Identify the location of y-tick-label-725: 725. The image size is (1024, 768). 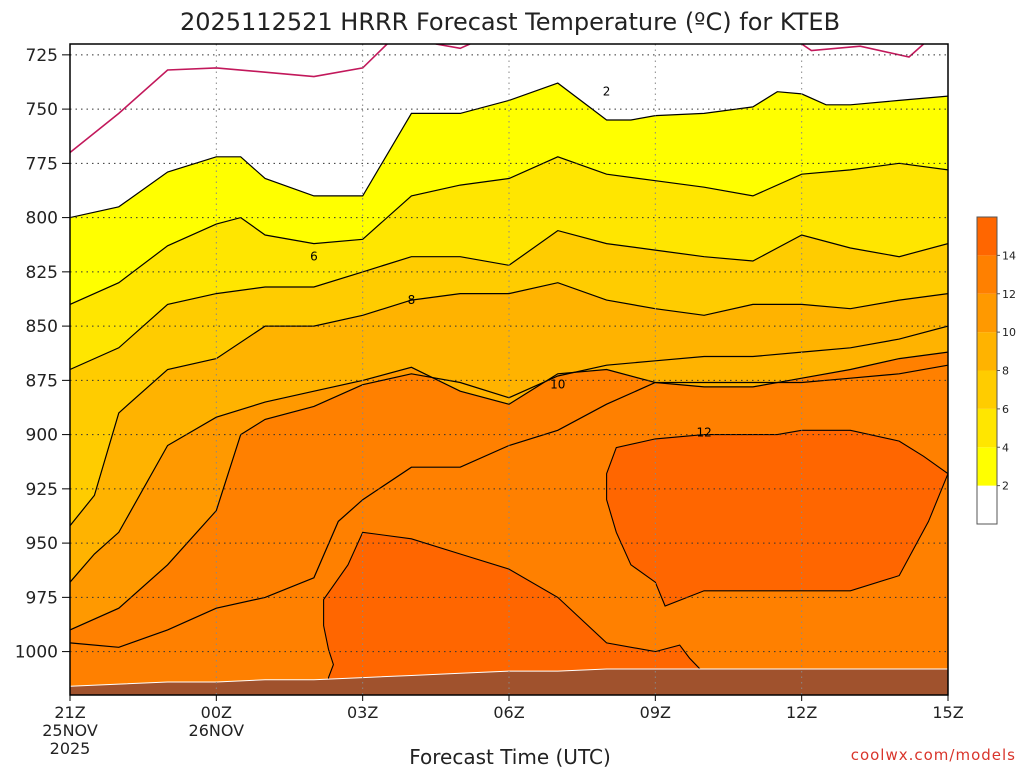
(42, 56).